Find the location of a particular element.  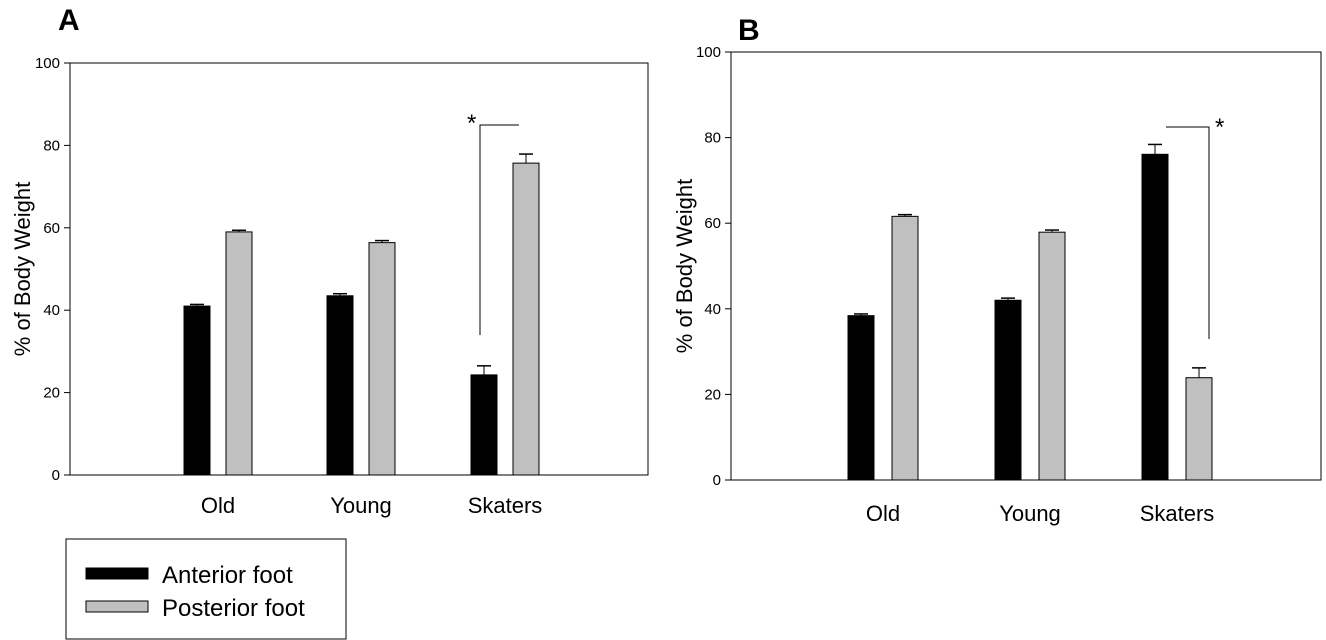

legend-swatch-posterior is located at coordinates (117, 606).